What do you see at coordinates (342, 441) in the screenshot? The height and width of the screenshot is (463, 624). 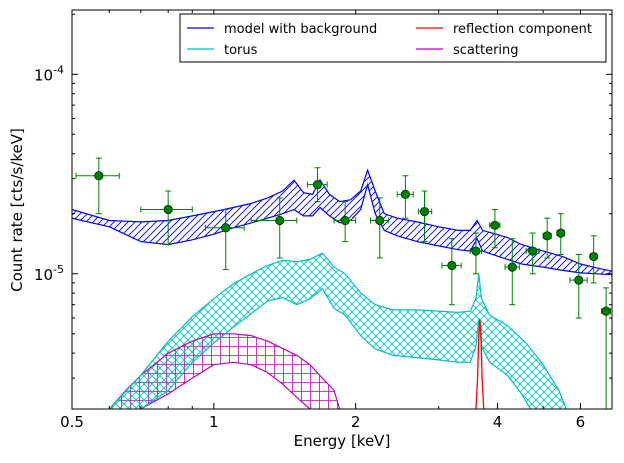 I see `x-axis-label: Energy [keV]` at bounding box center [342, 441].